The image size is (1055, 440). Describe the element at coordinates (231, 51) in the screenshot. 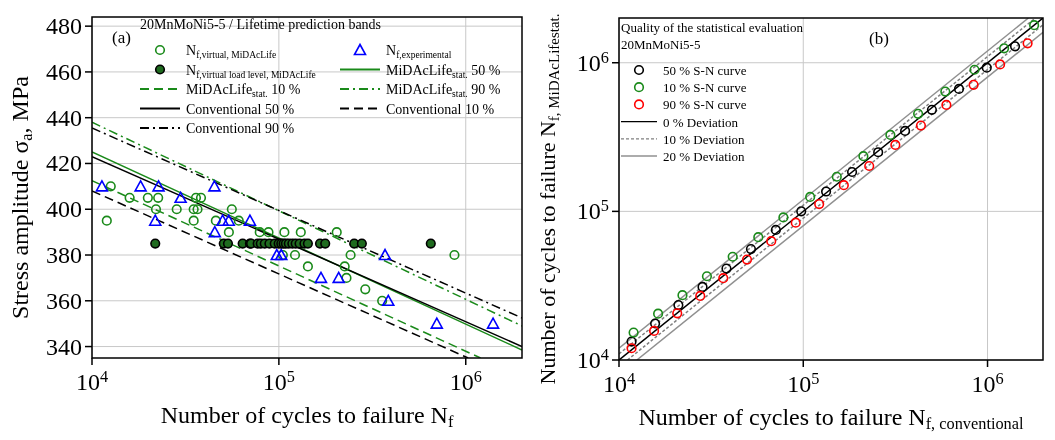

I see `legend-label: N$_{f,virtual, MiDAcLife}$` at that location.